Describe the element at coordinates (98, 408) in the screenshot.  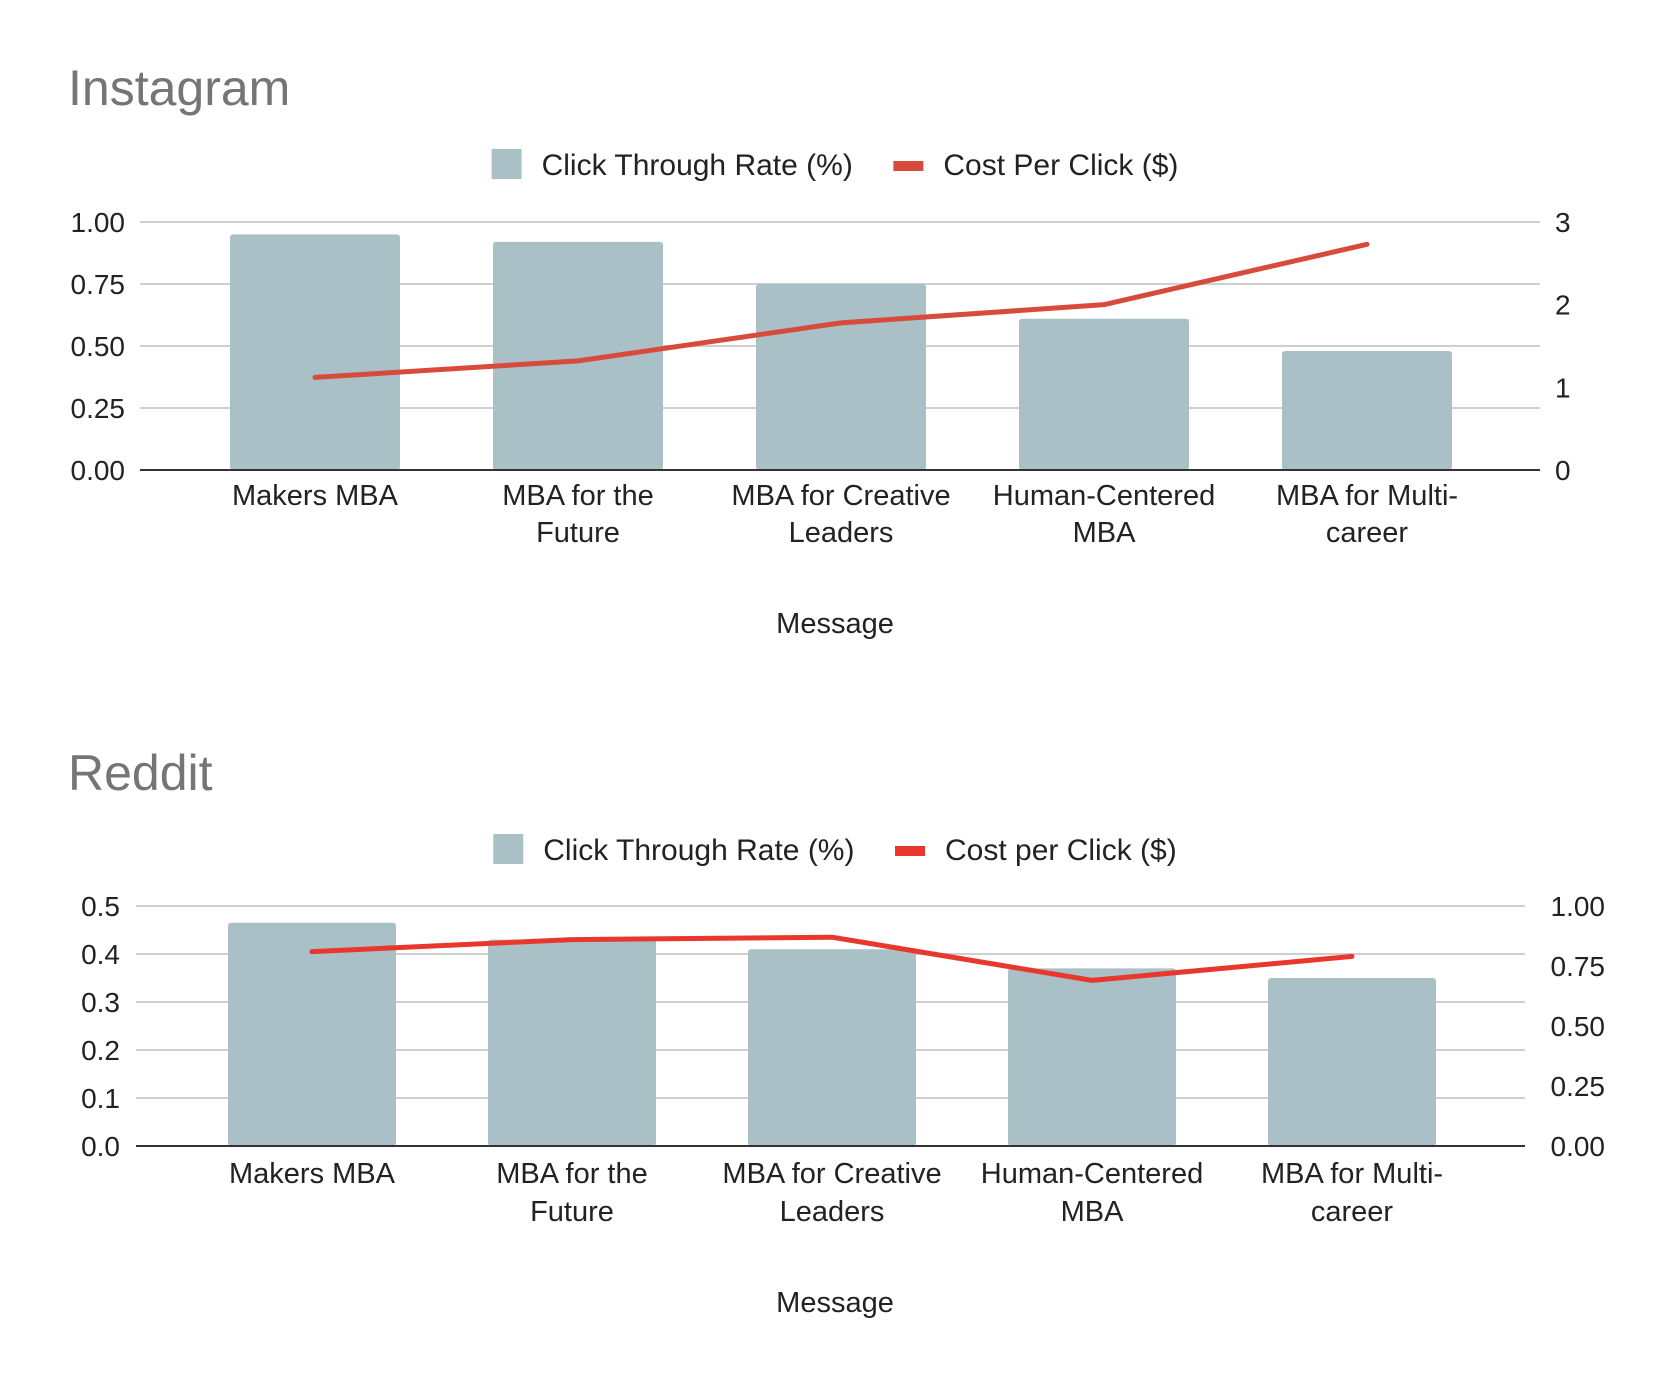
I see `y-left-tick-label: 0.25` at that location.